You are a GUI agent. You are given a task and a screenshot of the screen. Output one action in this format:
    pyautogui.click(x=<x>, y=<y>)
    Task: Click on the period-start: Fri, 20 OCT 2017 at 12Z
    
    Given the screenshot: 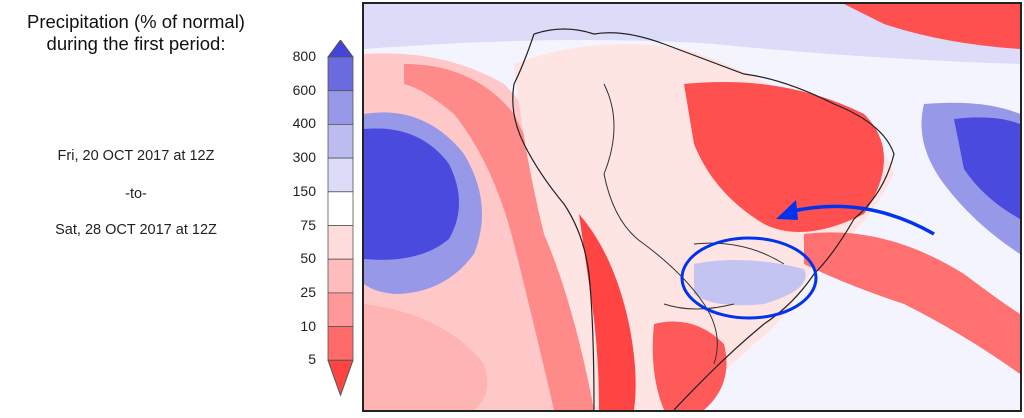 What is the action you would take?
    pyautogui.click(x=136, y=156)
    